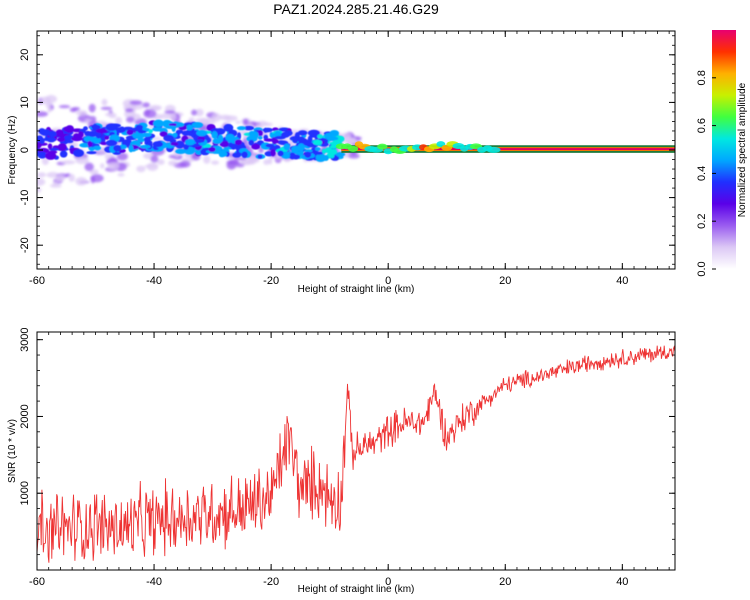 The image size is (750, 600). What do you see at coordinates (154, 582) in the screenshot?
I see `snr-x-tick-label: -40` at bounding box center [154, 582].